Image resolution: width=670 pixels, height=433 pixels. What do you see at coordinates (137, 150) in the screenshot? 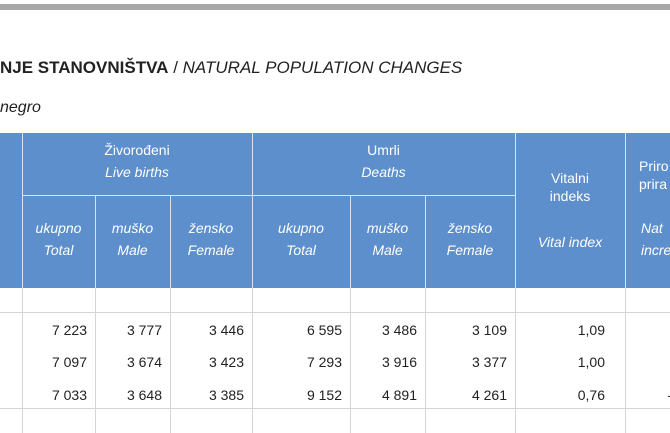
I see `group-local: Živorođeni` at bounding box center [137, 150].